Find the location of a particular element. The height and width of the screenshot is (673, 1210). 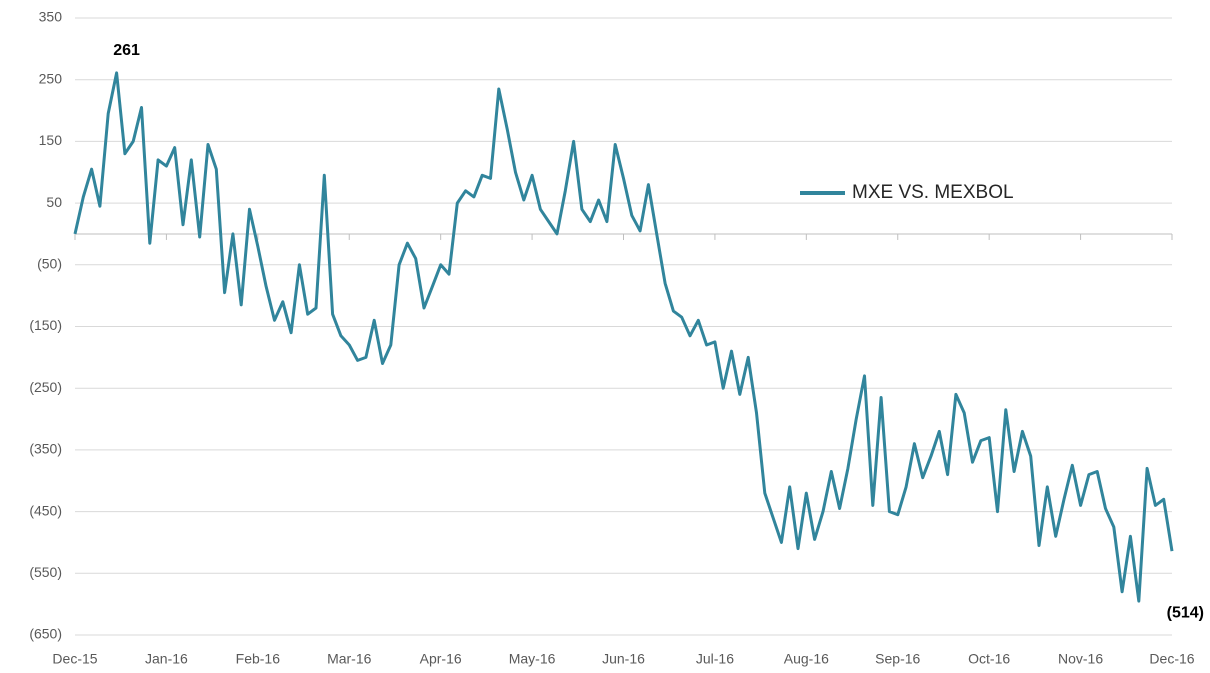

y-tick-label: (150) is located at coordinates (45, 325).